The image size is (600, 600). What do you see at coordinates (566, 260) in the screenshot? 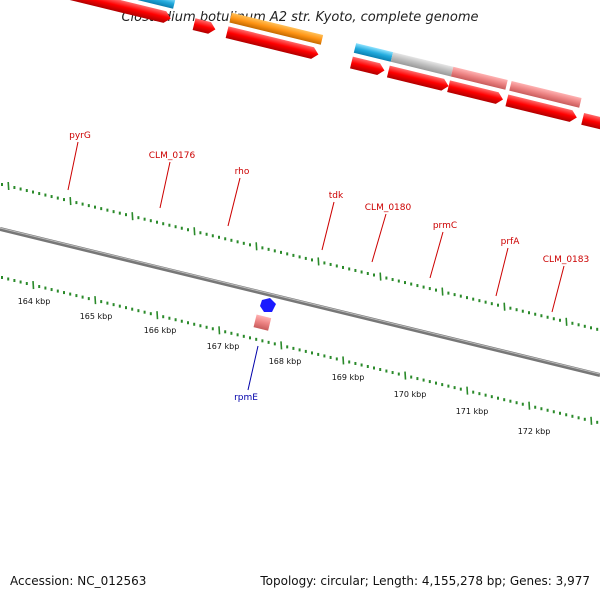
I see `gene-label-CLM_0183: CLM_0183` at bounding box center [566, 260].